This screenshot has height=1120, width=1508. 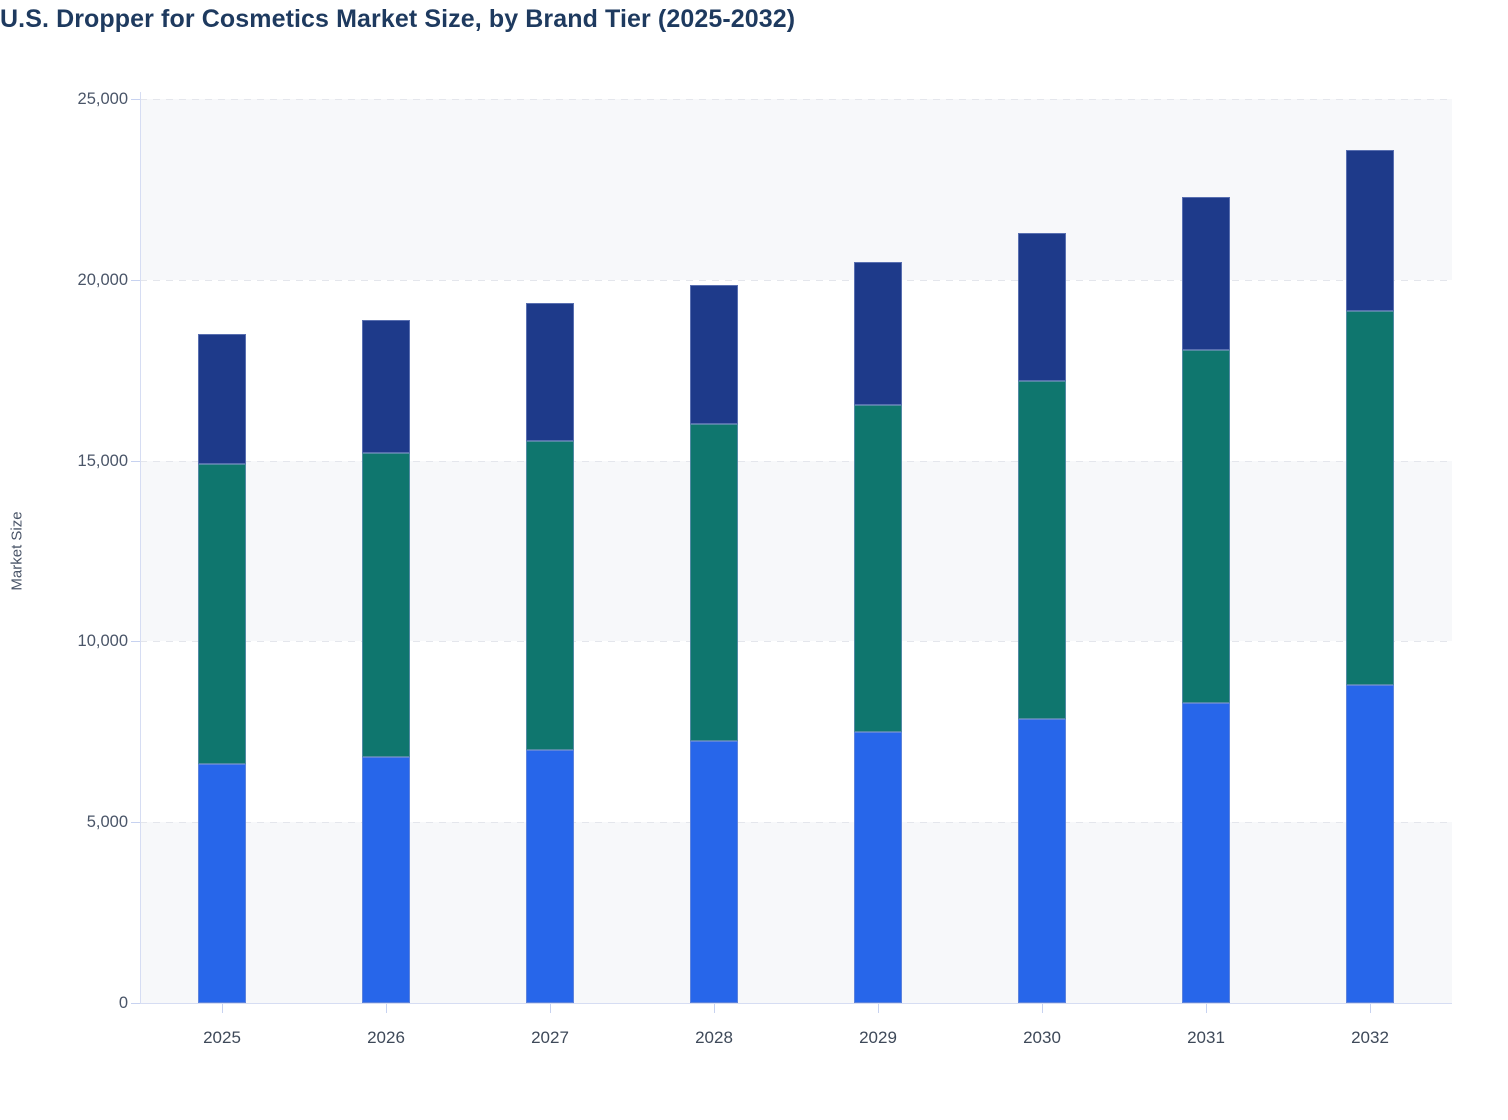 What do you see at coordinates (1206, 526) in the screenshot?
I see `bar-segment-2031-teal` at bounding box center [1206, 526].